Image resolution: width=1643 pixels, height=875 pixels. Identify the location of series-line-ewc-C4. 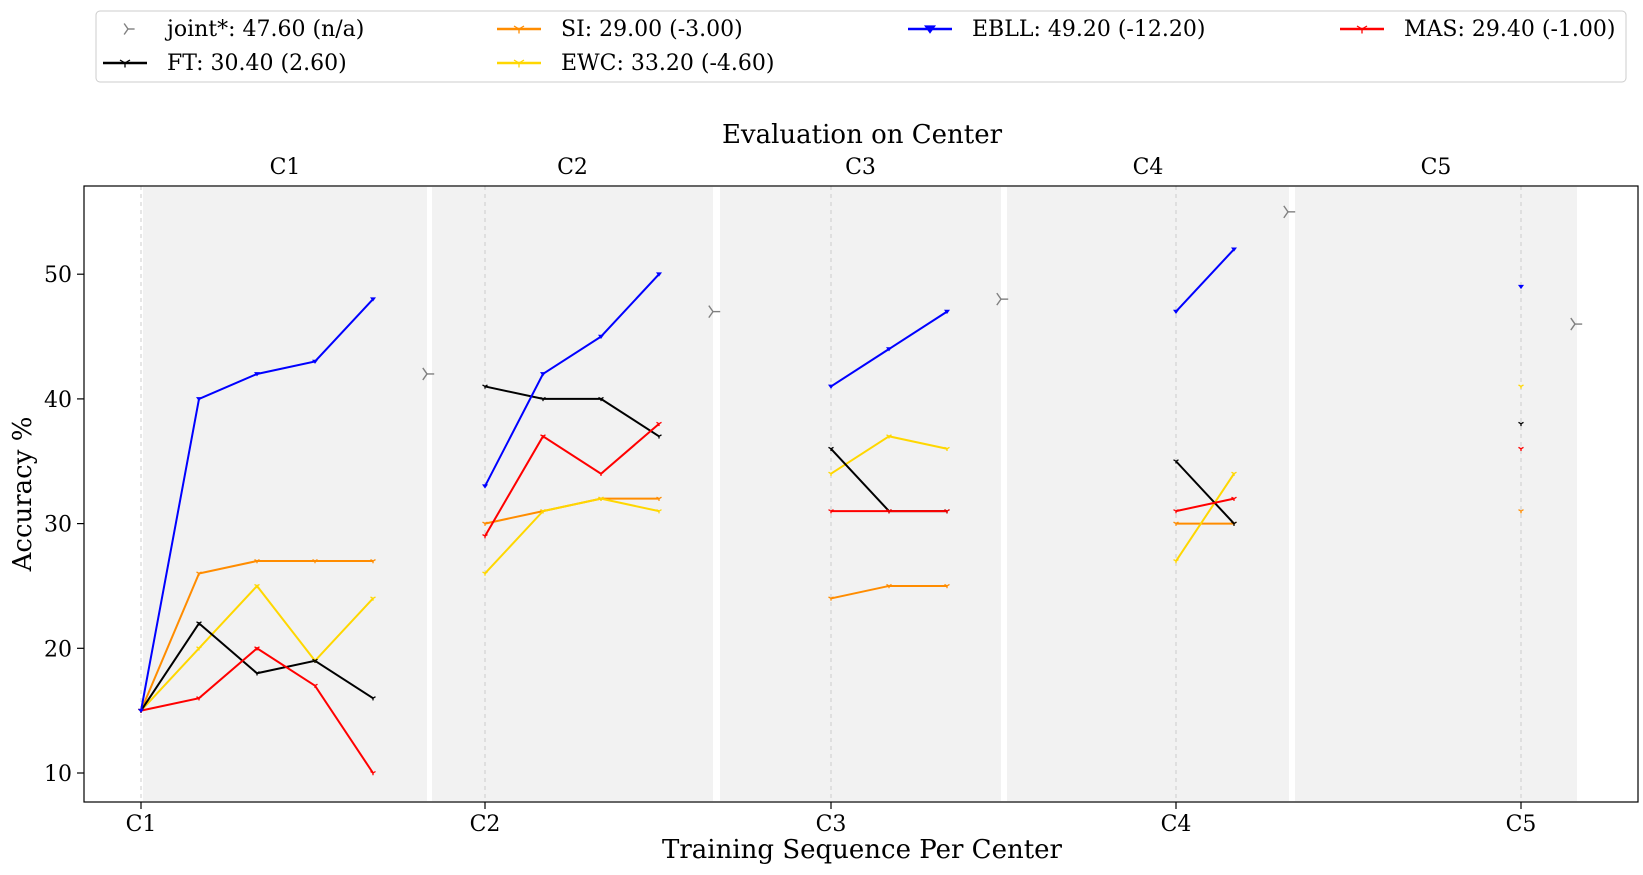
(1205, 517).